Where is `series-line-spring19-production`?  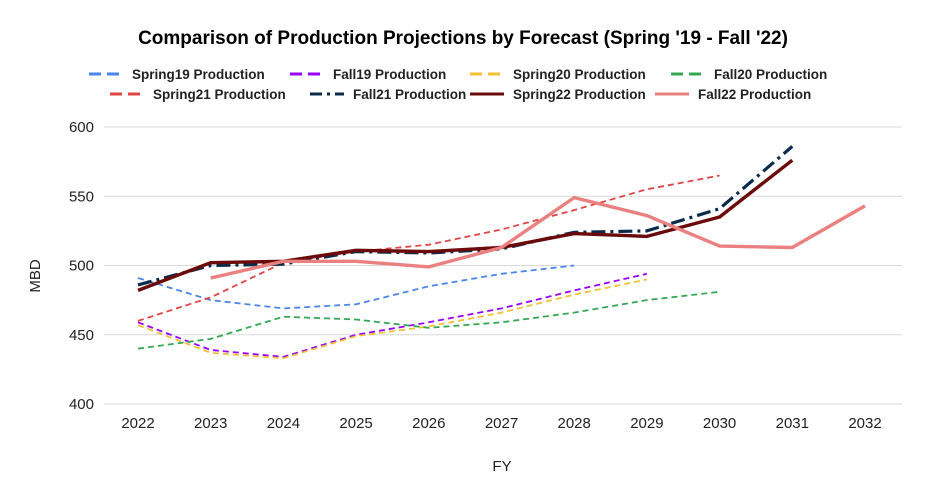
series-line-spring19-production is located at coordinates (356, 287).